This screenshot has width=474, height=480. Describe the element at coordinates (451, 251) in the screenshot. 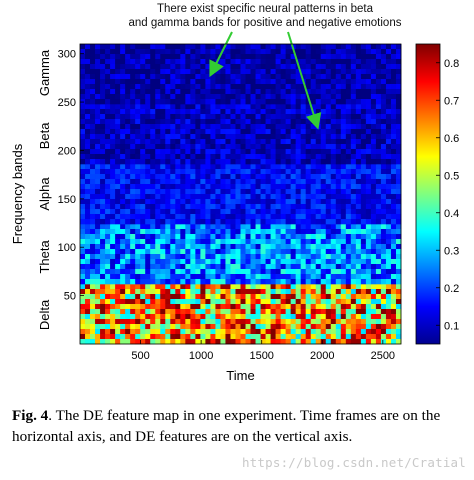

I see `colorbar-tick-label: 0.3` at that location.